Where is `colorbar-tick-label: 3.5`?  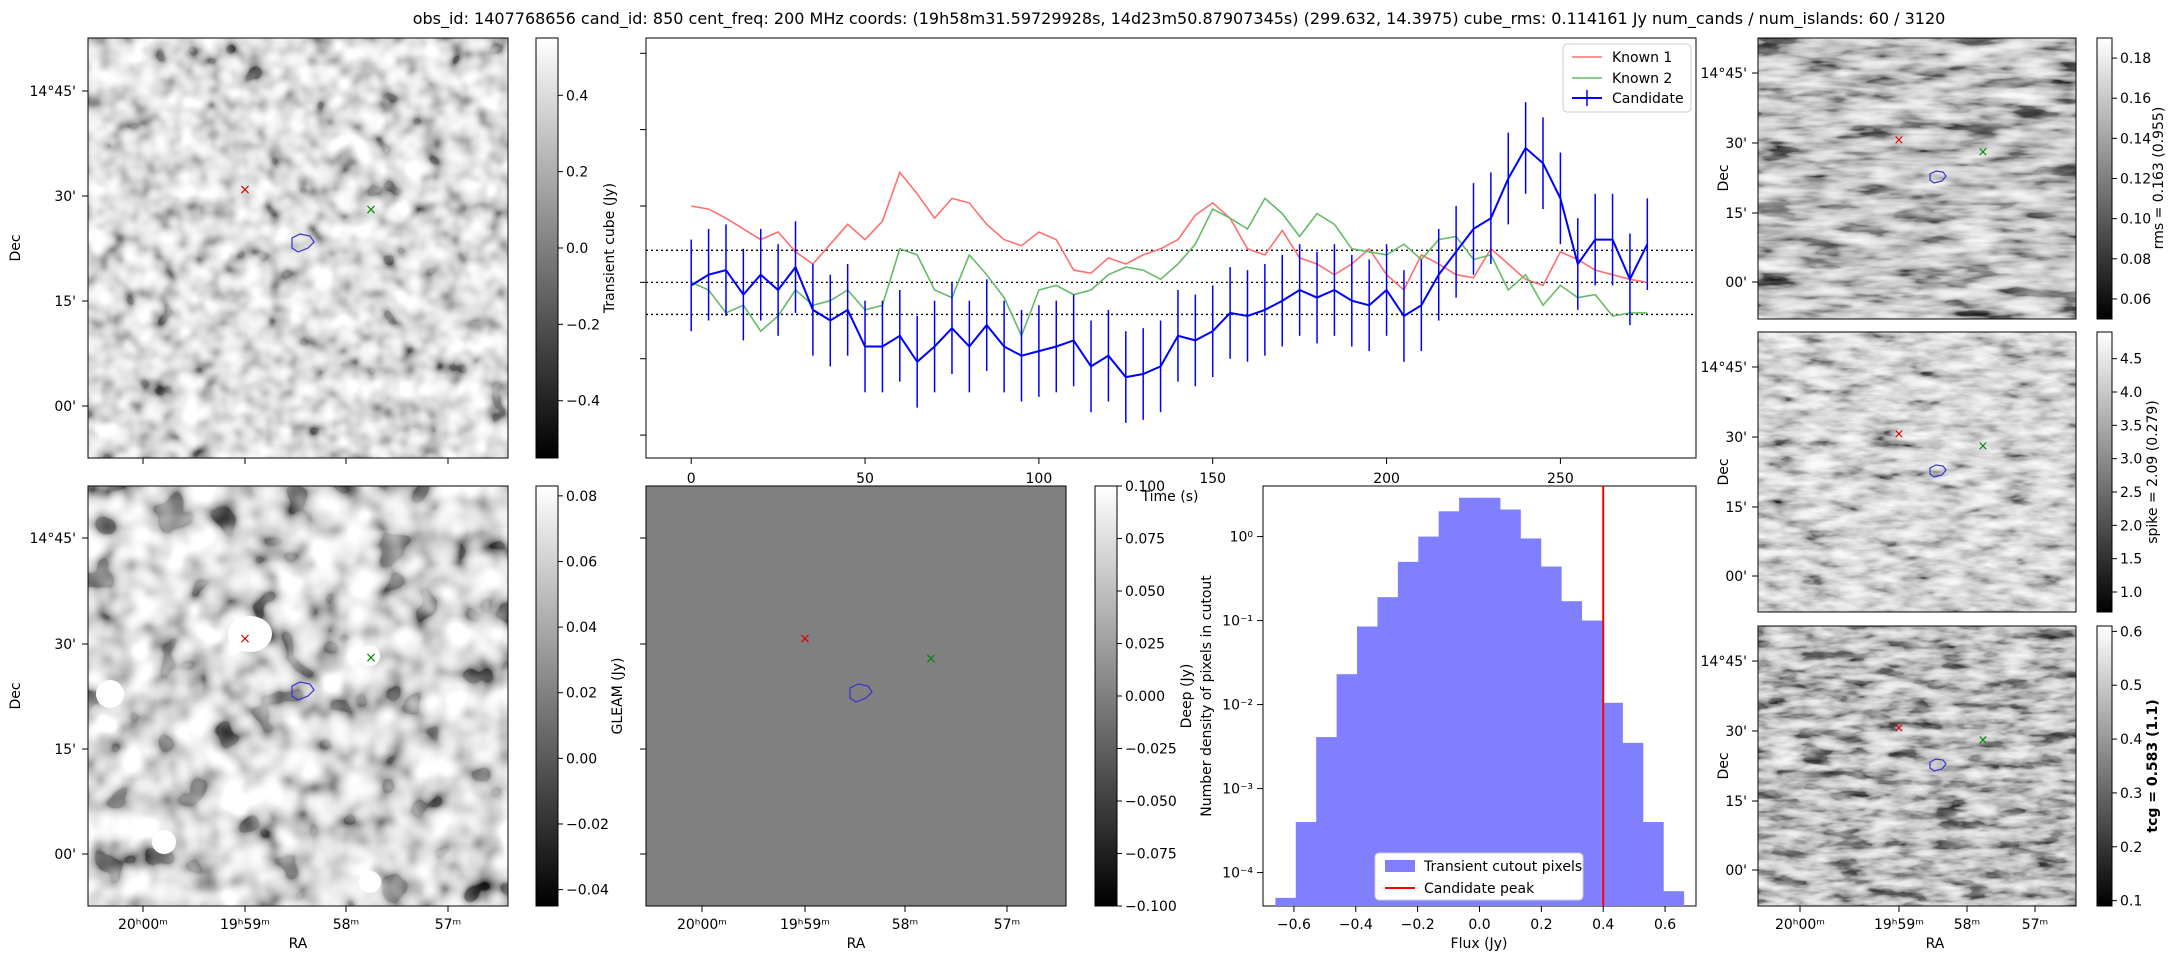
colorbar-tick-label: 3.5 is located at coordinates (2131, 426).